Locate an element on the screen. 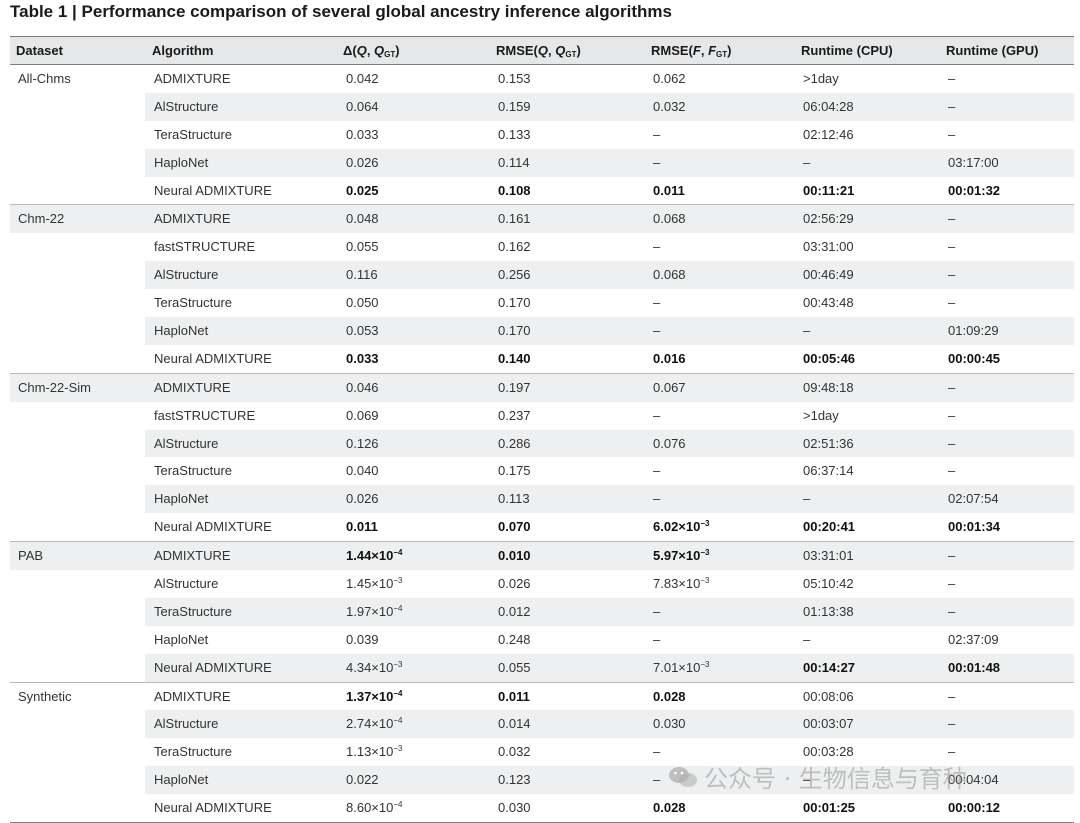 The width and height of the screenshot is (1080, 823). cell-delta: 0.022 is located at coordinates (362, 780).